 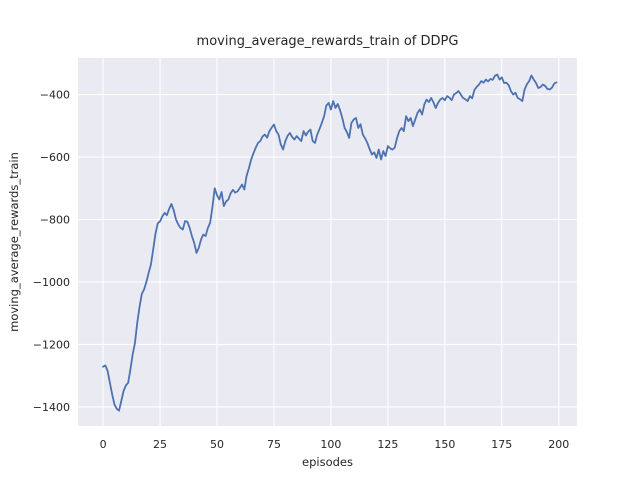 What do you see at coordinates (217, 444) in the screenshot?
I see `x-tick-label: 50` at bounding box center [217, 444].